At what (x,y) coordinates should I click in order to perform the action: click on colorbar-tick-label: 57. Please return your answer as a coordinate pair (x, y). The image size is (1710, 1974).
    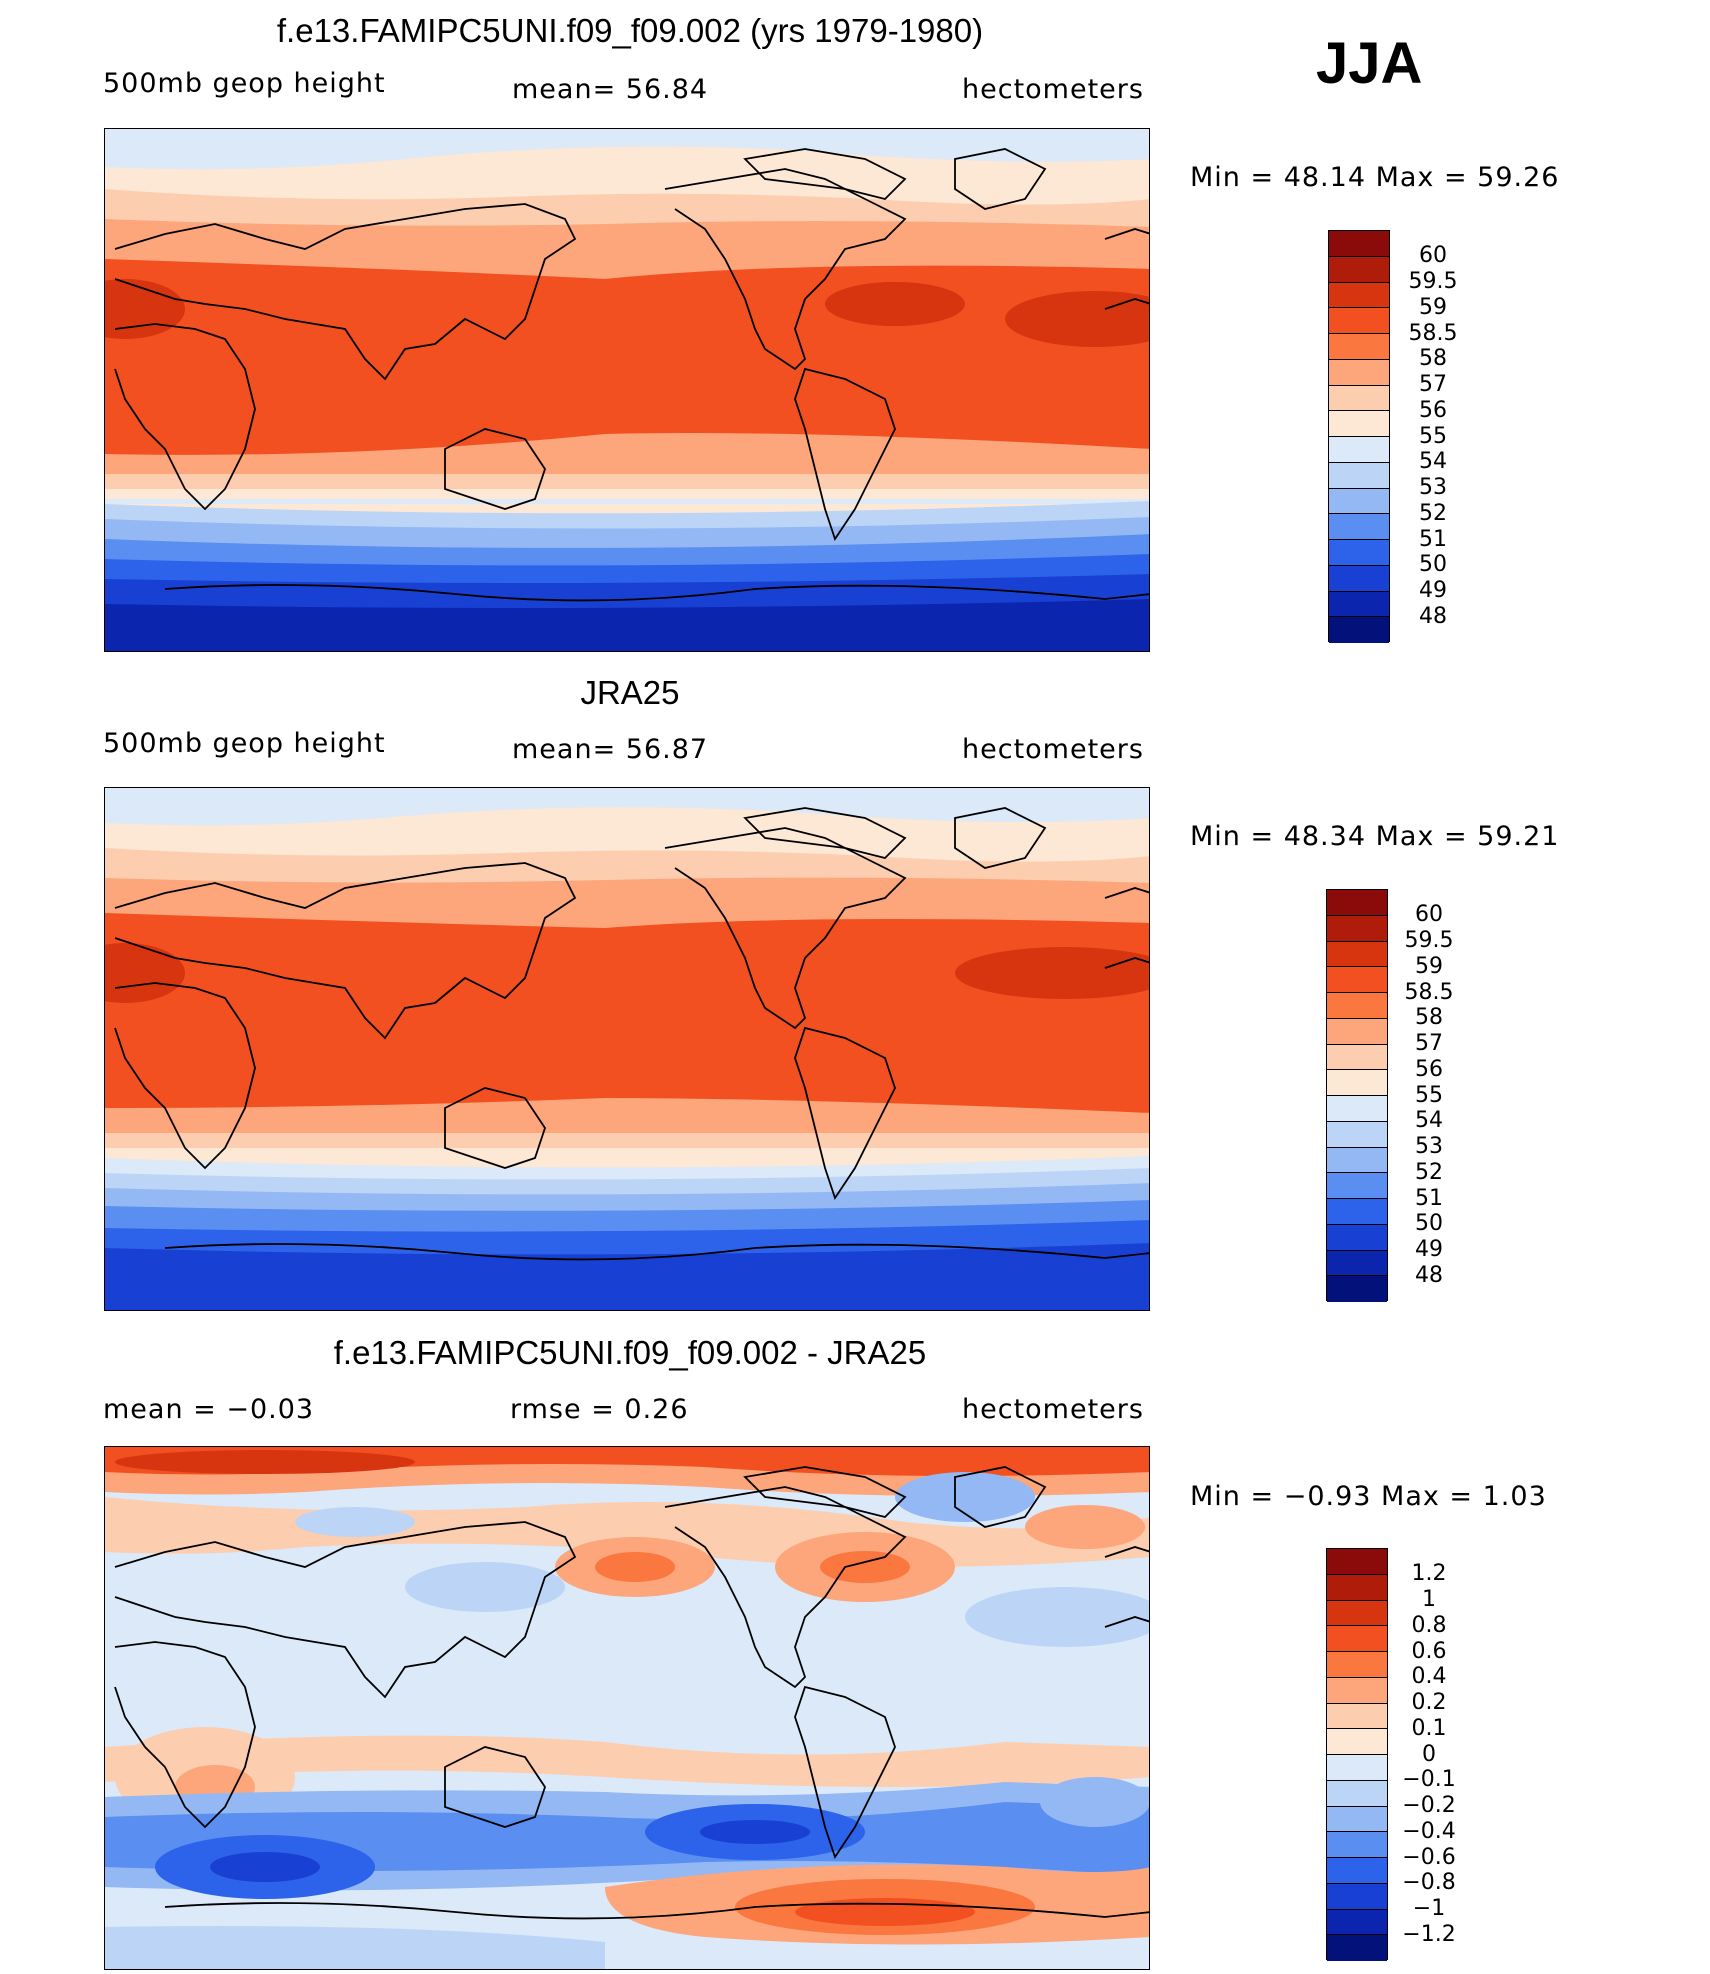
    Looking at the image, I should click on (1429, 1043).